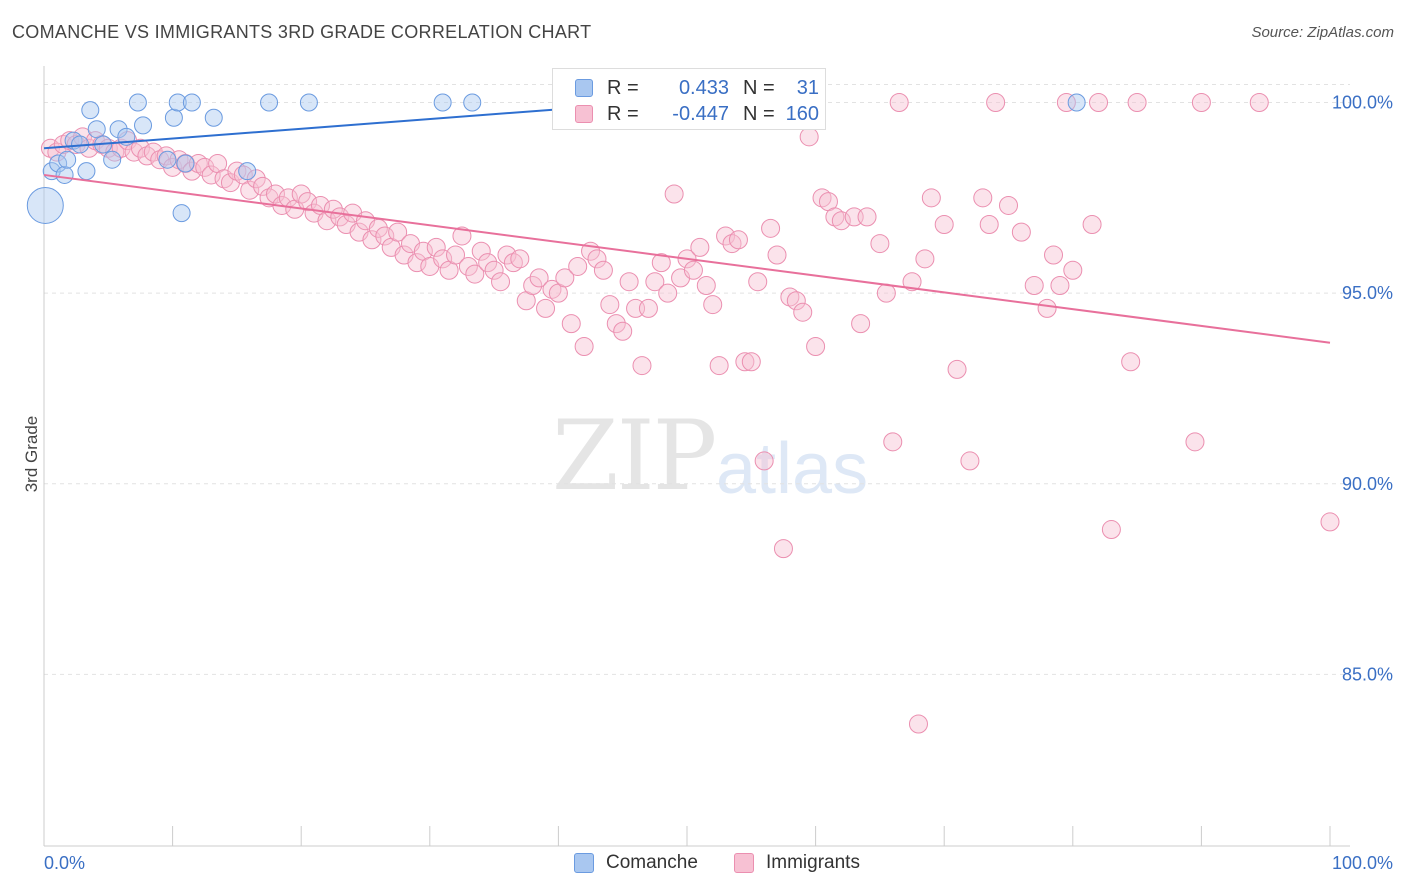 This screenshot has height=892, width=1406. Describe the element at coordinates (792, 469) in the screenshot. I see `watermark-atlas: atlas` at that location.